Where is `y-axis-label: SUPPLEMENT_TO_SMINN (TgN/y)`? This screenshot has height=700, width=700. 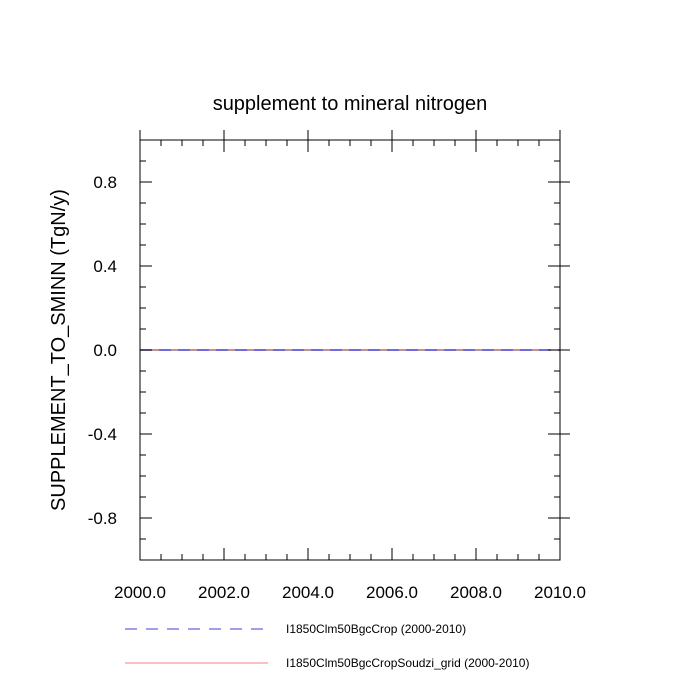
y-axis-label: SUPPLEMENT_TO_SMINN (TgN/y) is located at coordinates (59, 350).